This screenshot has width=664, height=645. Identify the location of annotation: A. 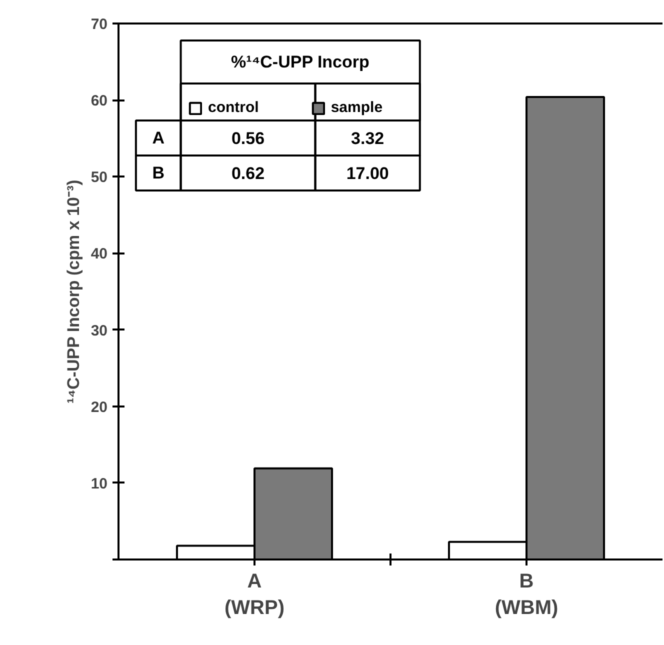
(158, 138).